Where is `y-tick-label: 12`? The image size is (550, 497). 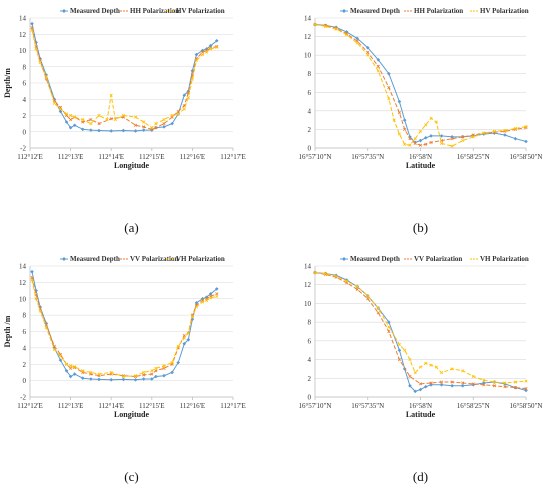
y-tick-label: 12 is located at coordinates (23, 35).